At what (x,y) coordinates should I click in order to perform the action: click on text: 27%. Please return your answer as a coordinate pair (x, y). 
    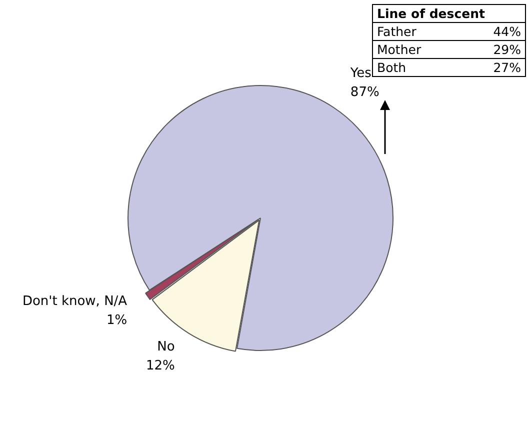
    Looking at the image, I should click on (507, 67).